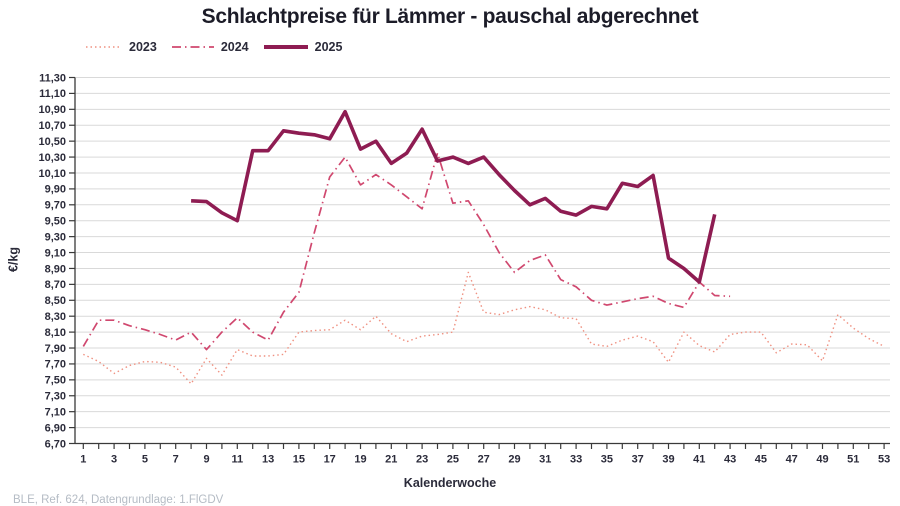 The image size is (900, 506). Describe the element at coordinates (822, 460) in the screenshot. I see `x-tick-label: 49` at that location.